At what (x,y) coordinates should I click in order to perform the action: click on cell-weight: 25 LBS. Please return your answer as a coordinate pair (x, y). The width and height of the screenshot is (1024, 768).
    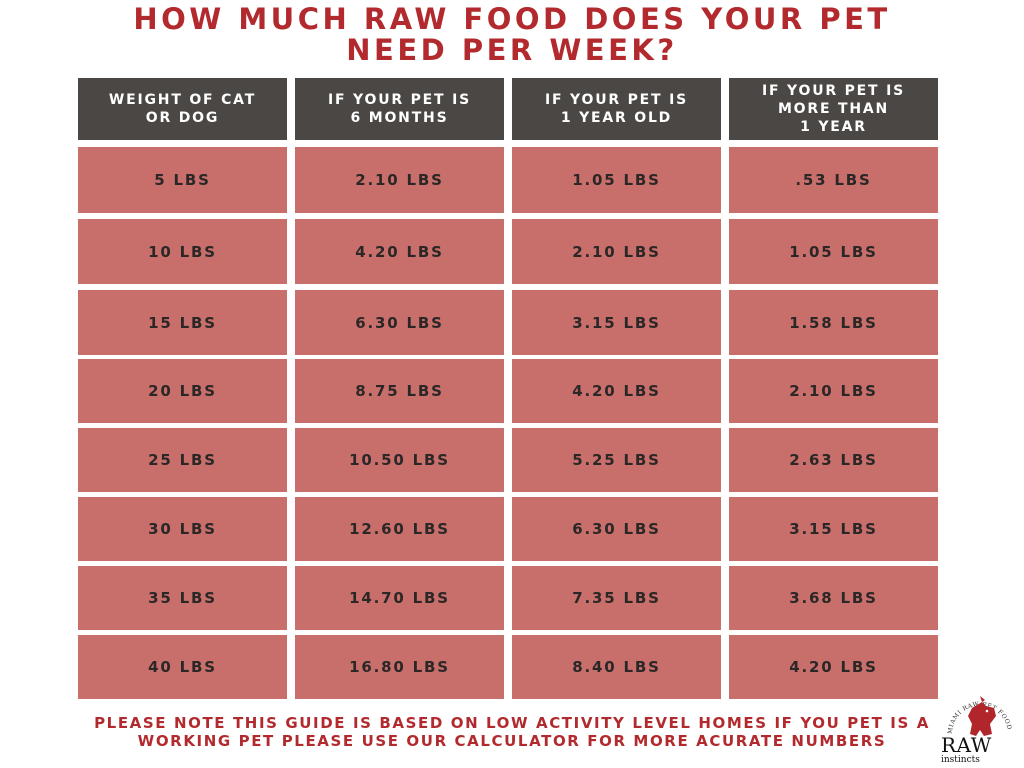
    Looking at the image, I should click on (182, 460).